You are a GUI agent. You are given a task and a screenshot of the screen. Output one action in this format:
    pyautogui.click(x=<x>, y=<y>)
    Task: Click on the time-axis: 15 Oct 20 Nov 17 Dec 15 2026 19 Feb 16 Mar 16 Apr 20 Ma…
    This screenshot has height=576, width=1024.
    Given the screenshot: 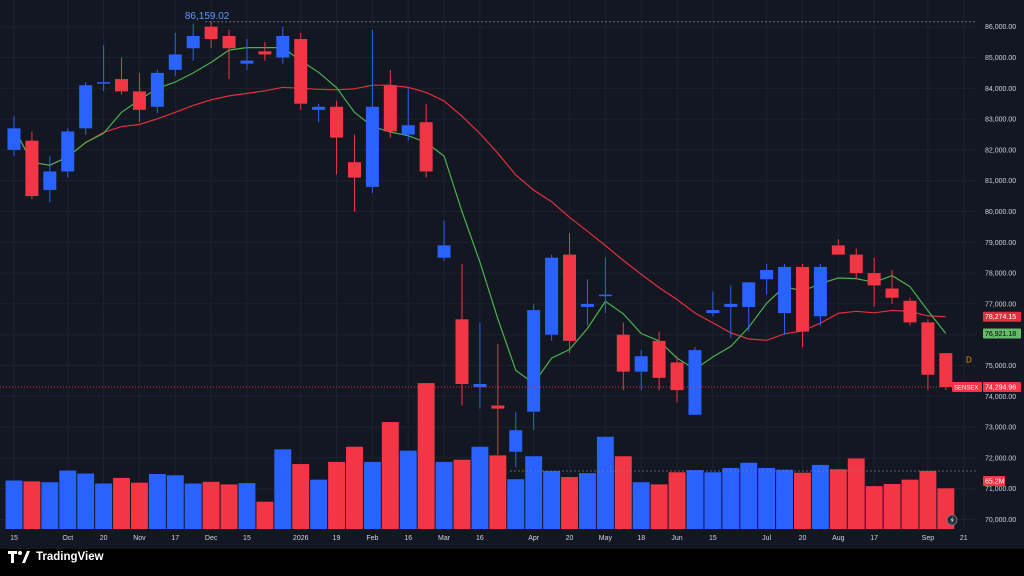 What is the action you would take?
    pyautogui.click(x=489, y=538)
    